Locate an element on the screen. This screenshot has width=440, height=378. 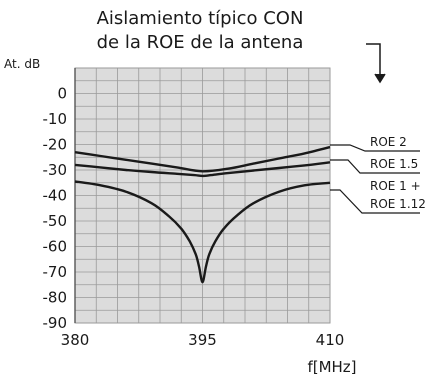
y-tick-label: -80 is located at coordinates (55, 298).